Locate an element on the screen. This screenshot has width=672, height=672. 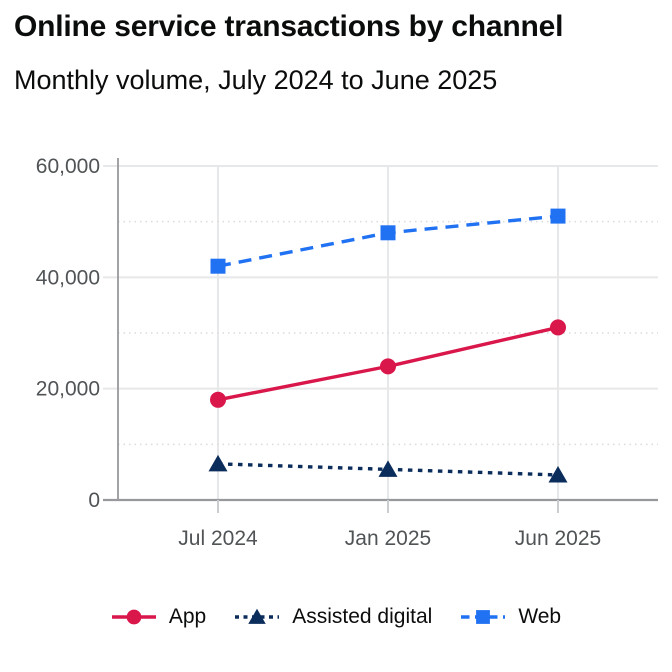
legend-swatch-circle-icon is located at coordinates (133, 617).